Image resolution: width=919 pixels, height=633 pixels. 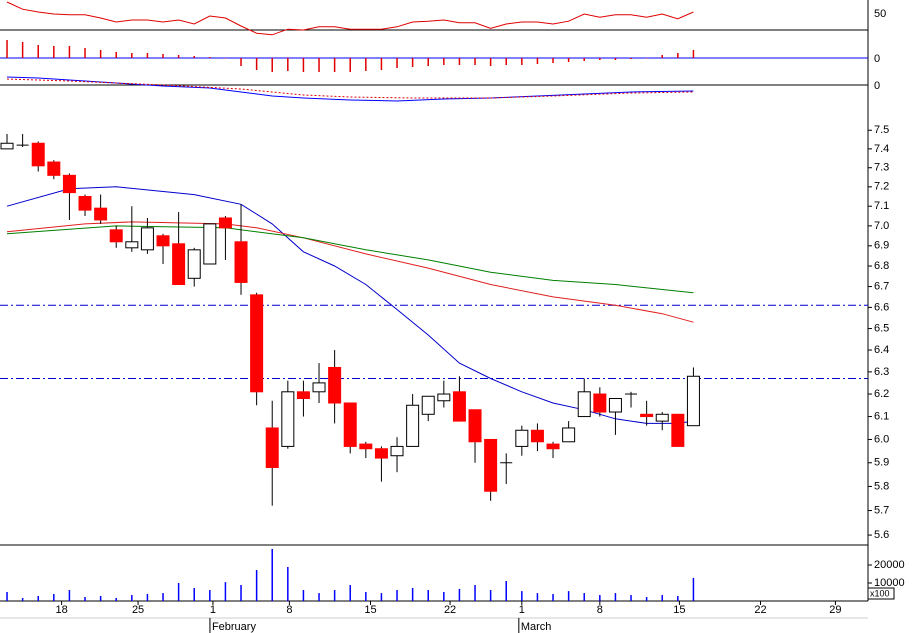 What do you see at coordinates (877, 86) in the screenshot?
I see `y-tick-label: 0` at bounding box center [877, 86].